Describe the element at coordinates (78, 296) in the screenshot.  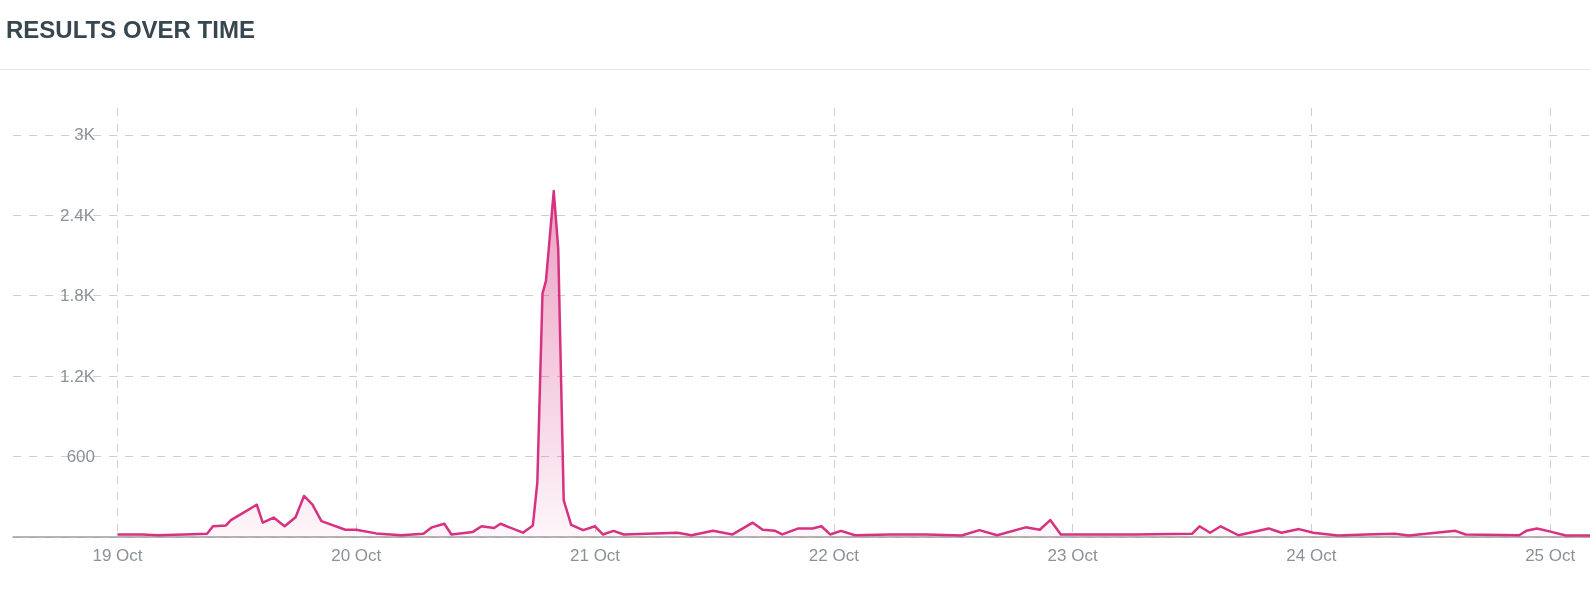
I see `y-tick-label: 1.8K` at that location.